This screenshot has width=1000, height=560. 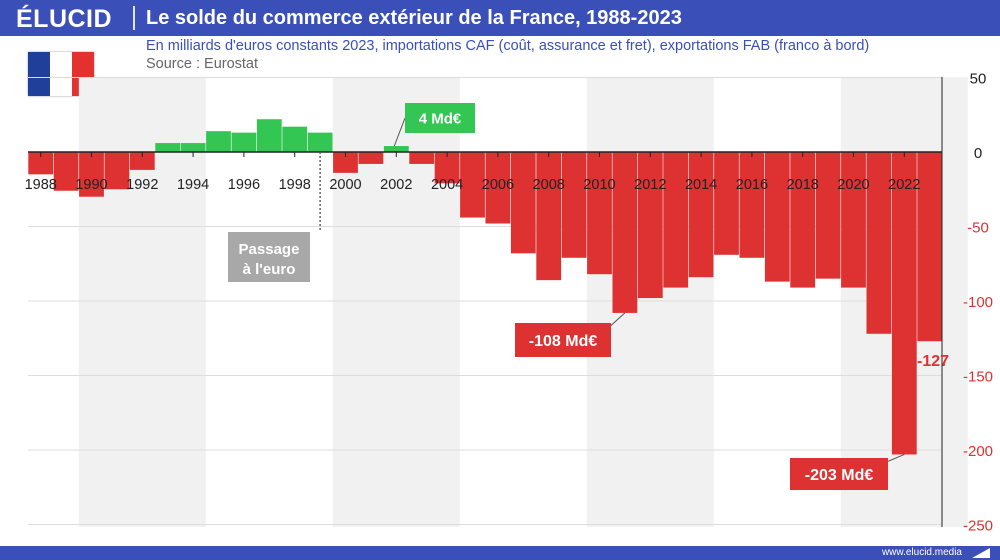 What do you see at coordinates (676, 220) in the screenshot?
I see `bar-2013` at bounding box center [676, 220].